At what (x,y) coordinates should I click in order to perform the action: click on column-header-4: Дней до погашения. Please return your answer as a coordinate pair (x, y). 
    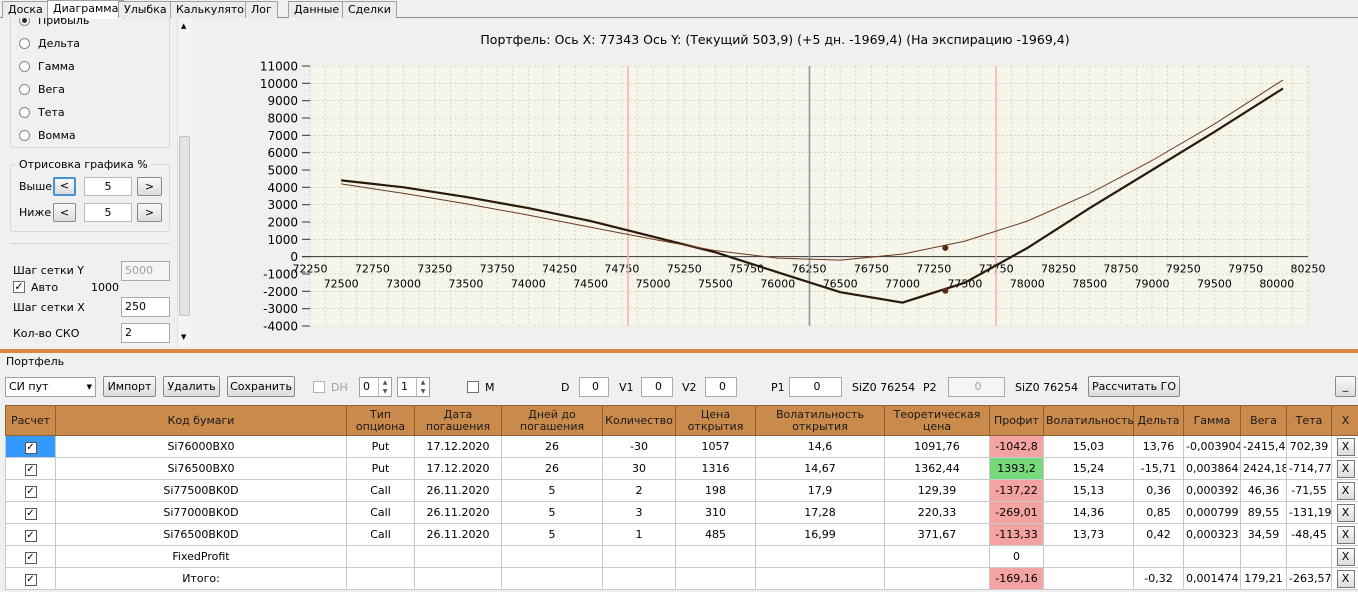
    Looking at the image, I should click on (552, 420).